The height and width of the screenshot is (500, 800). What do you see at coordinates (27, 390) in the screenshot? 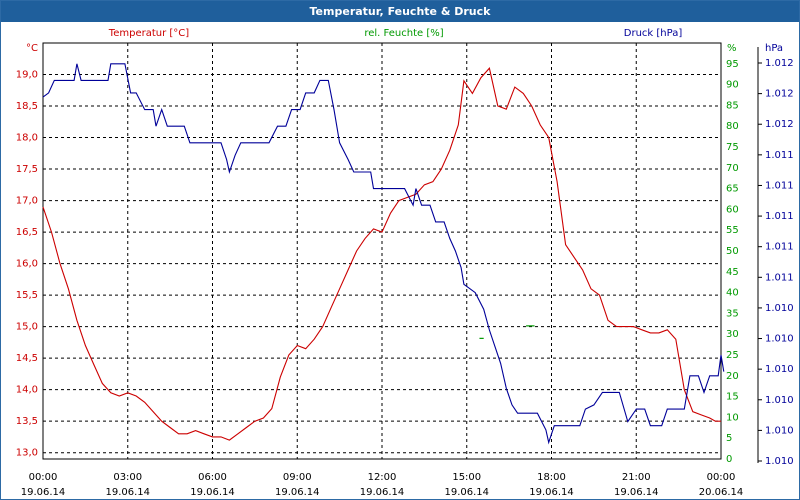
I see `temperature-tick-label: 14,0` at bounding box center [27, 390].